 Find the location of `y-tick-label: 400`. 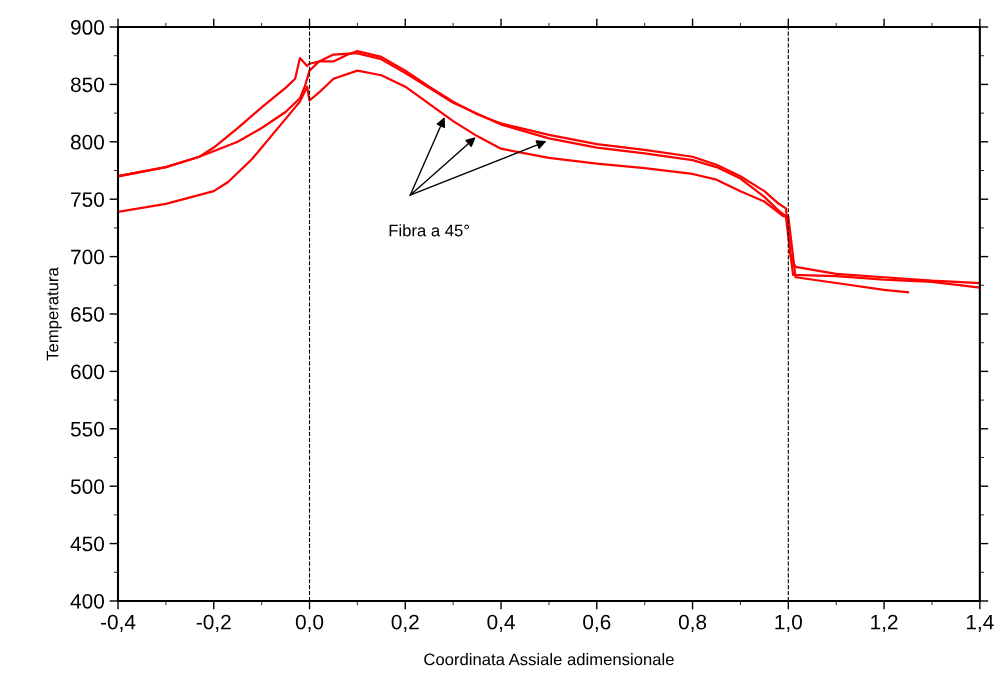

y-tick-label: 400 is located at coordinates (87, 601).